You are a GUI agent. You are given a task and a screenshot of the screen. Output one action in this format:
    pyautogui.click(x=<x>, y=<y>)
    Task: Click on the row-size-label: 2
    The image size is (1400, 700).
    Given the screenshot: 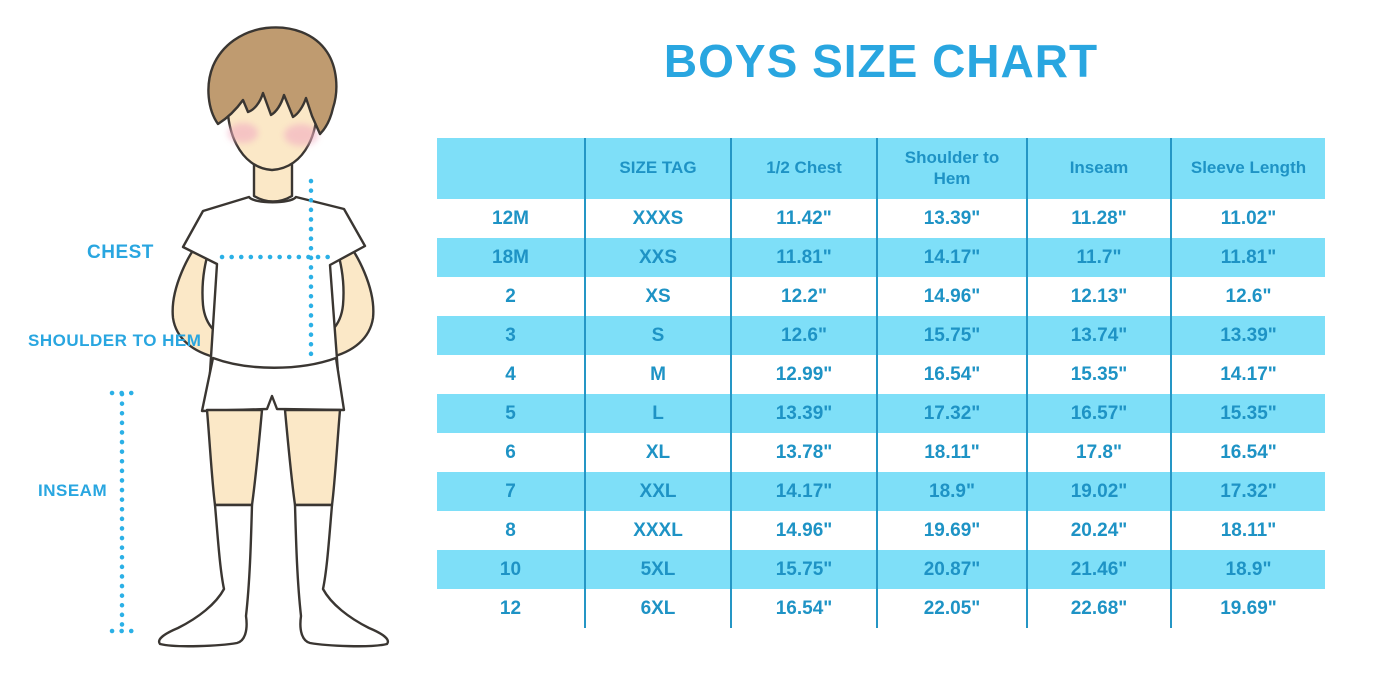 What is the action you would take?
    pyautogui.click(x=511, y=296)
    